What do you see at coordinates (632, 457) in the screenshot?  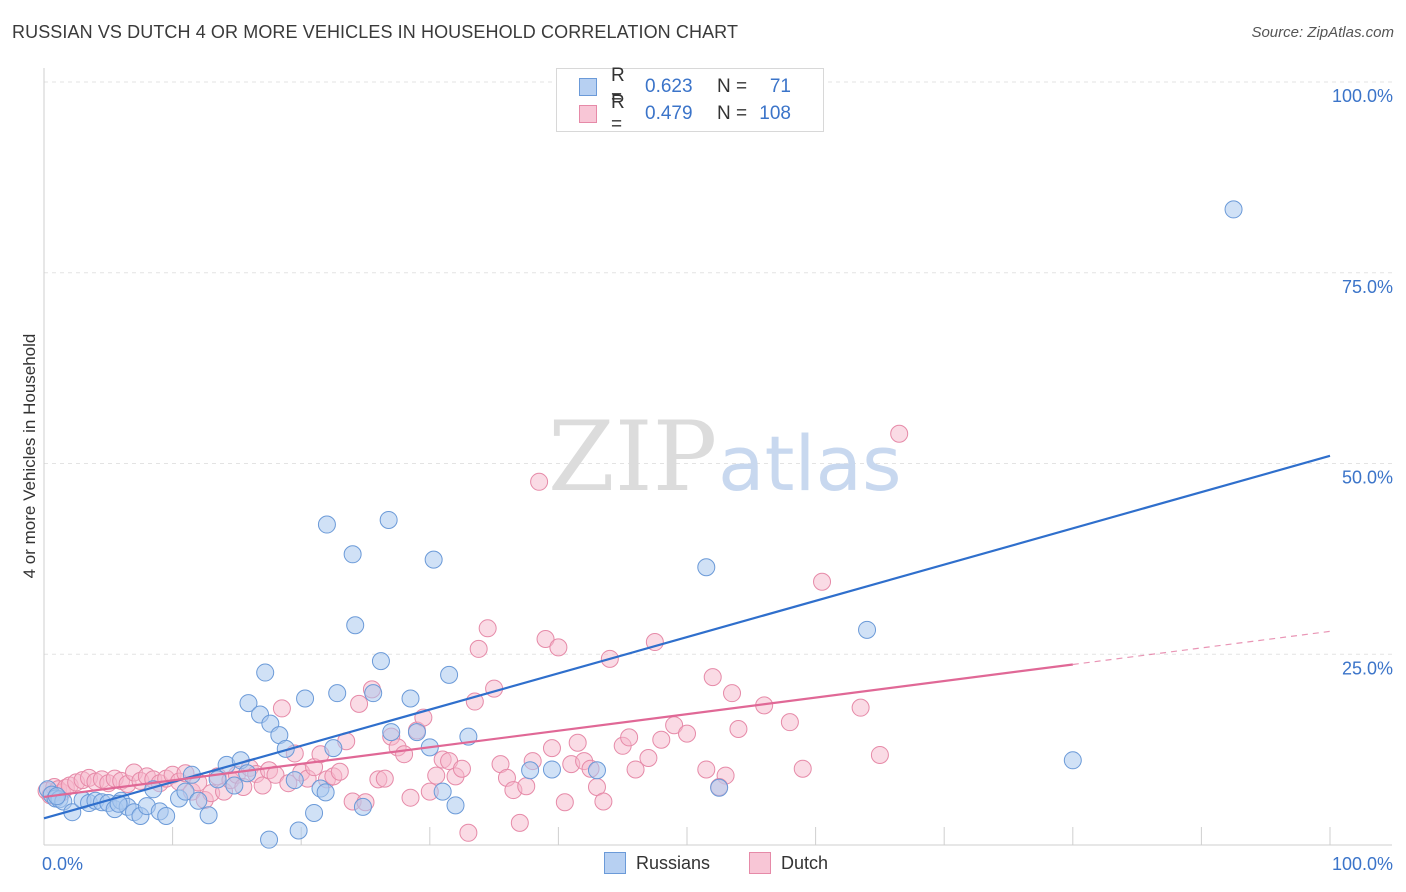 I see `watermark-zip: ZIP` at bounding box center [632, 457].